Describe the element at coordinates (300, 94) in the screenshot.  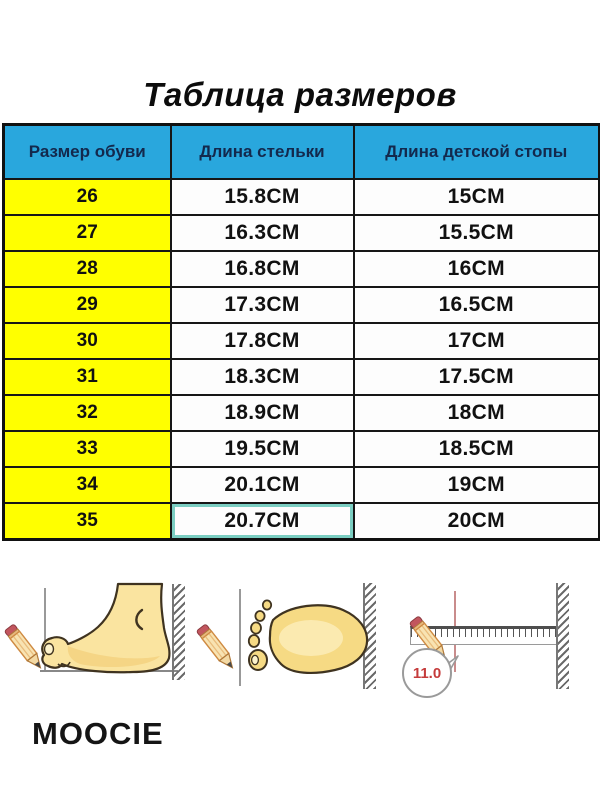
I see `page-title: Таблица размеров` at that location.